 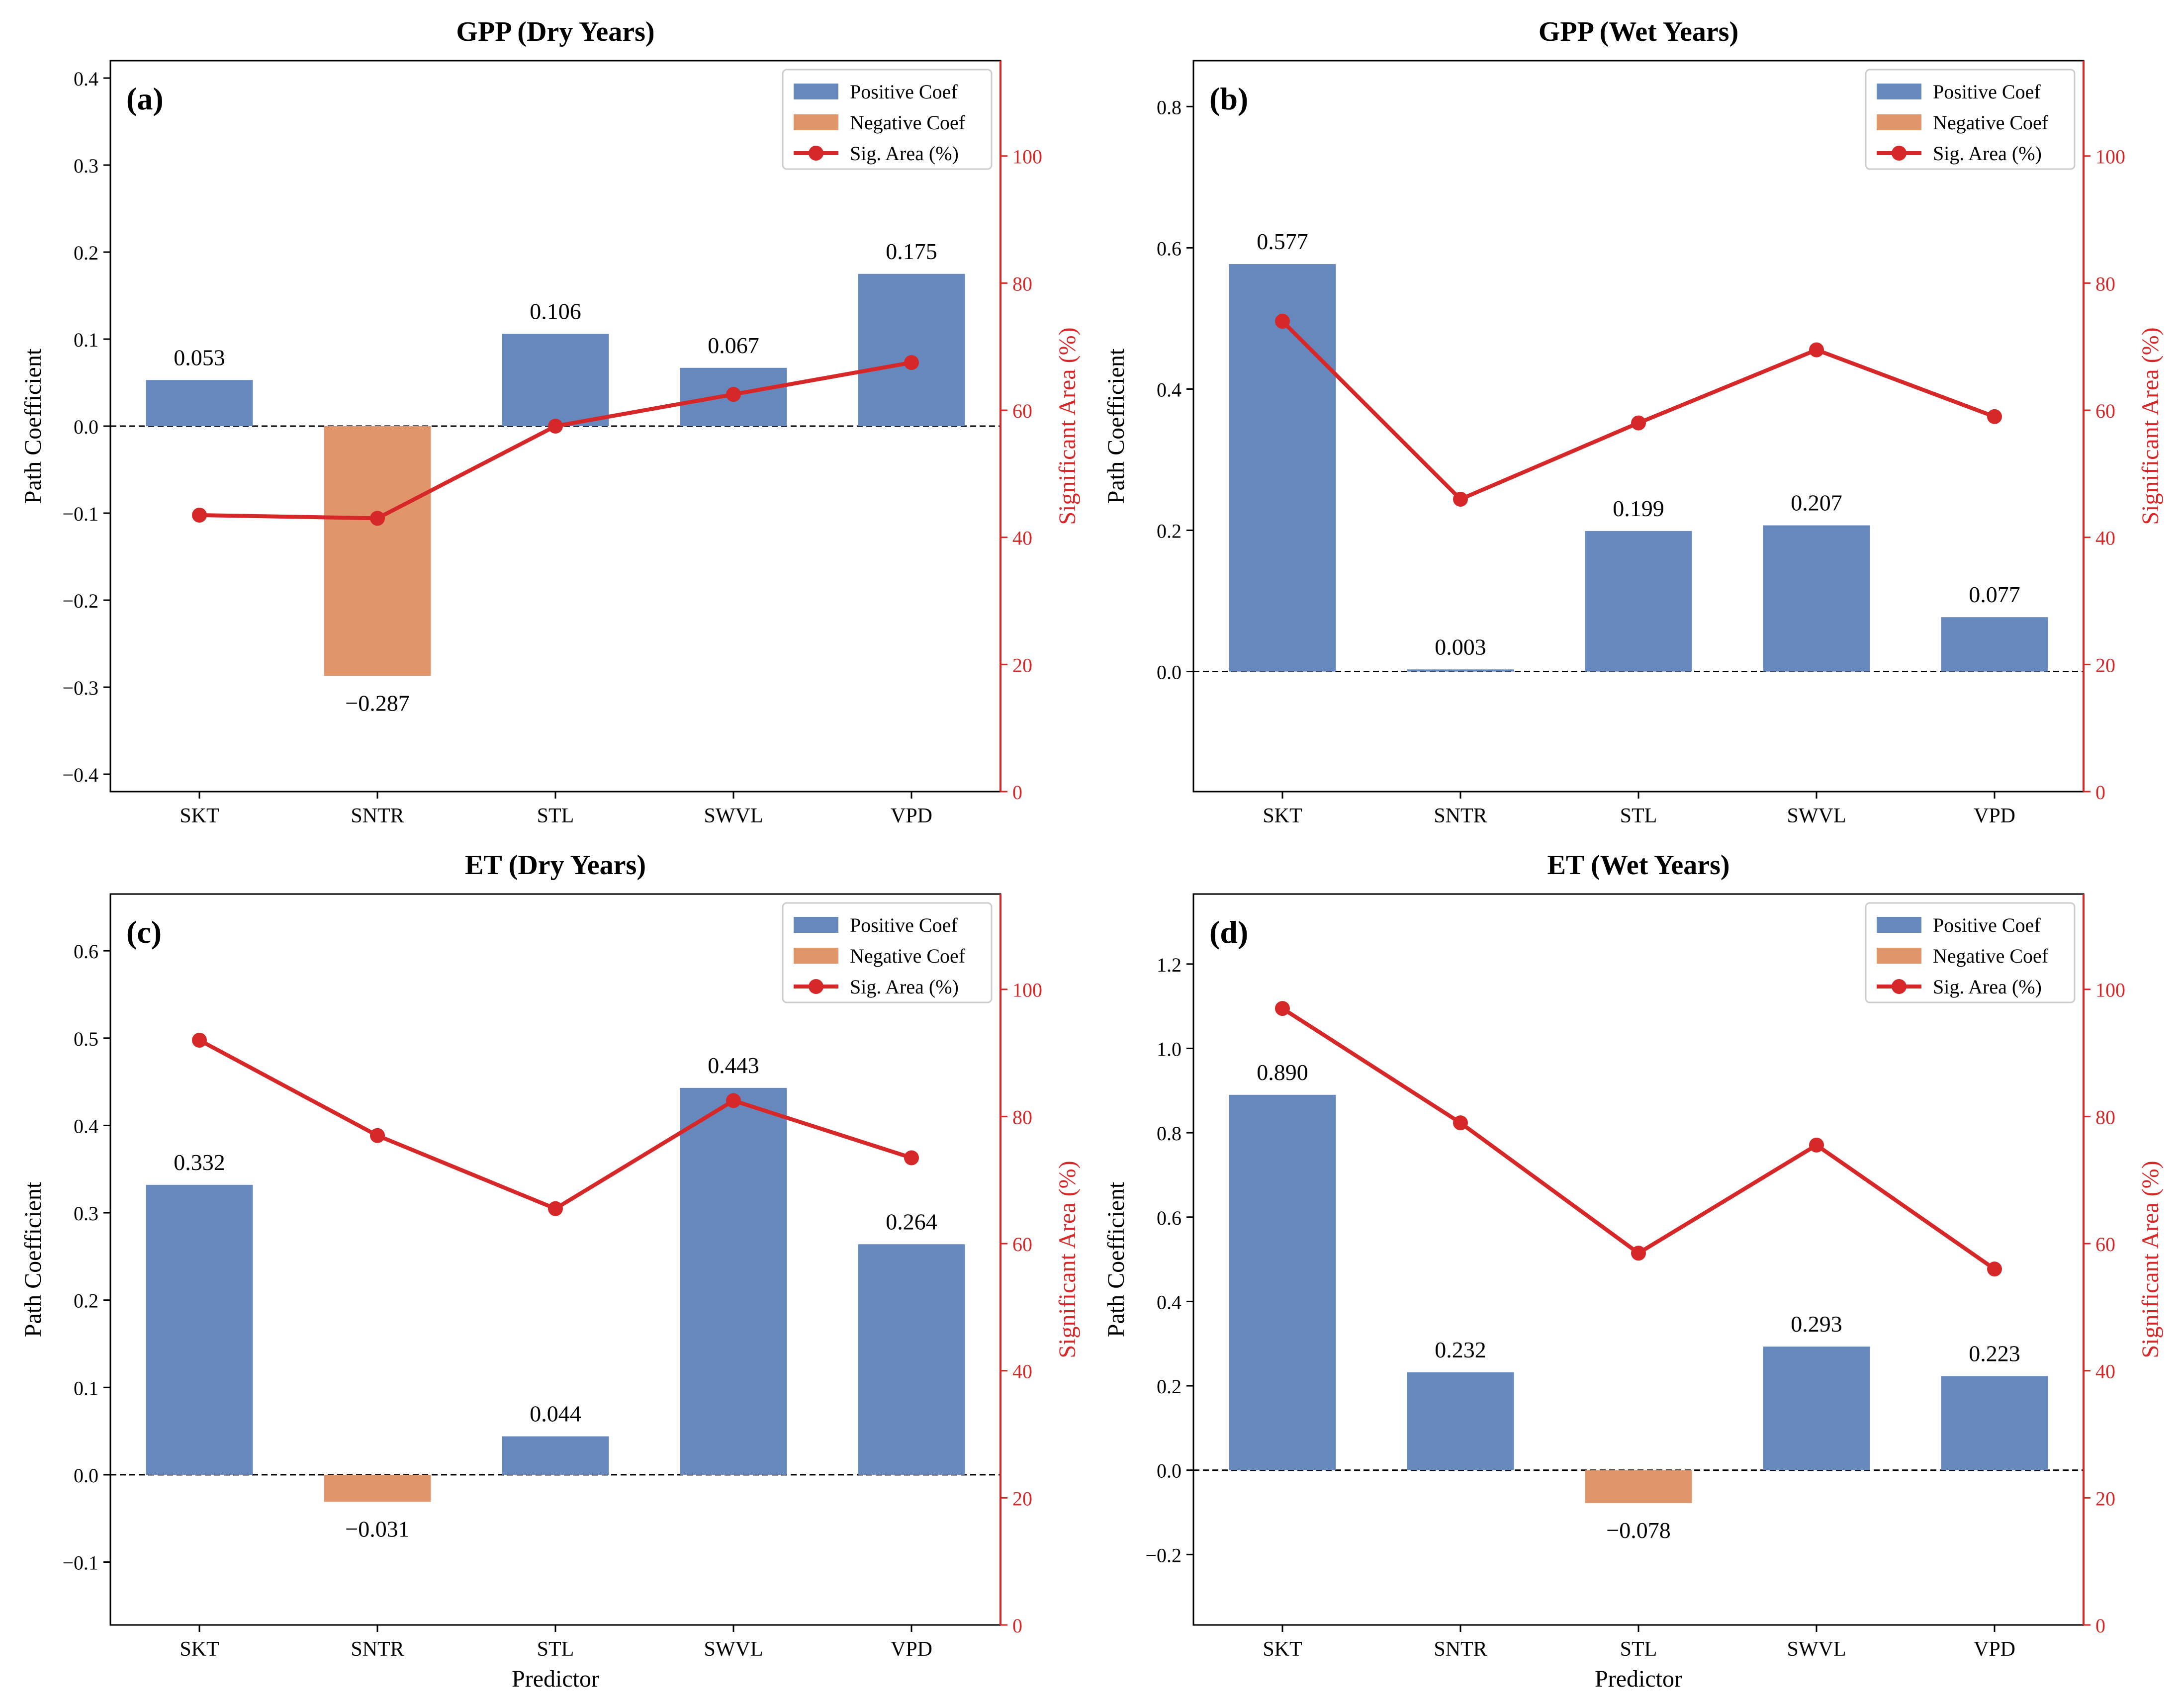 What do you see at coordinates (1228, 99) in the screenshot?
I see `panel-label: (b)` at bounding box center [1228, 99].